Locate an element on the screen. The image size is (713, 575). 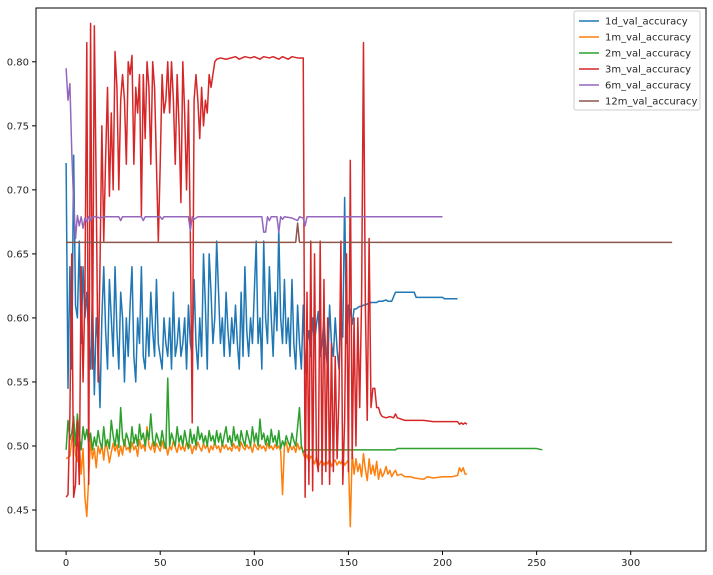
x-tick-label: 200 is located at coordinates (442, 563).